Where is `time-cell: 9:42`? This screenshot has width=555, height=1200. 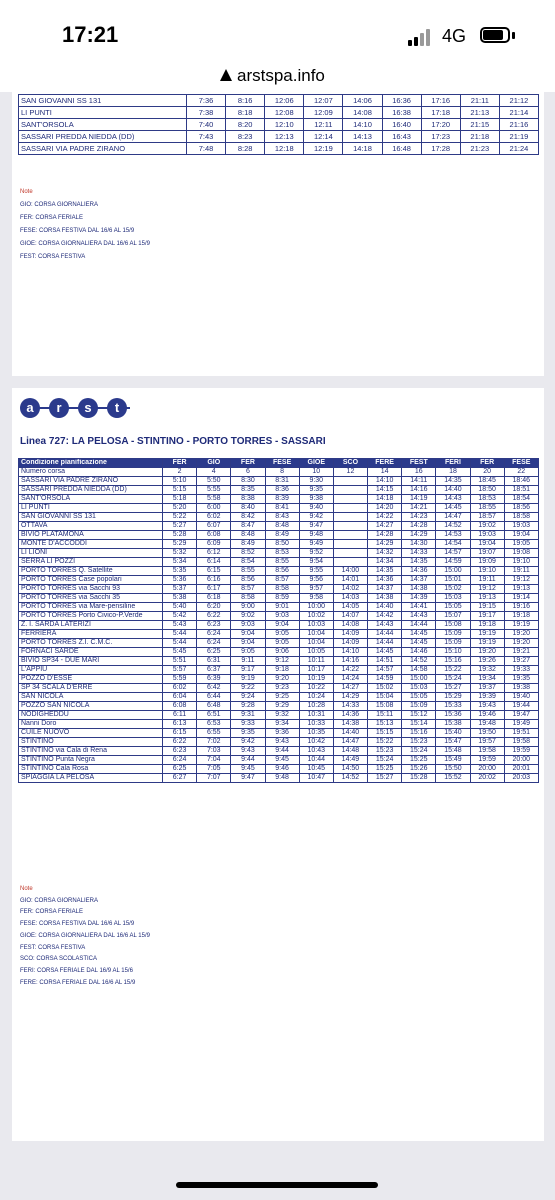 time-cell: 9:42 is located at coordinates (316, 517).